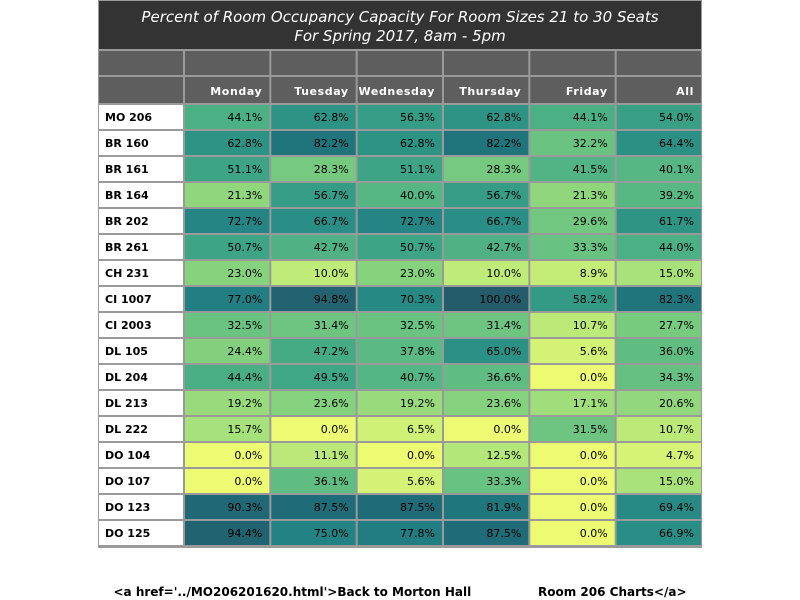 This screenshot has width=800, height=600. What do you see at coordinates (128, 455) in the screenshot?
I see `row-label: DO 104` at bounding box center [128, 455].